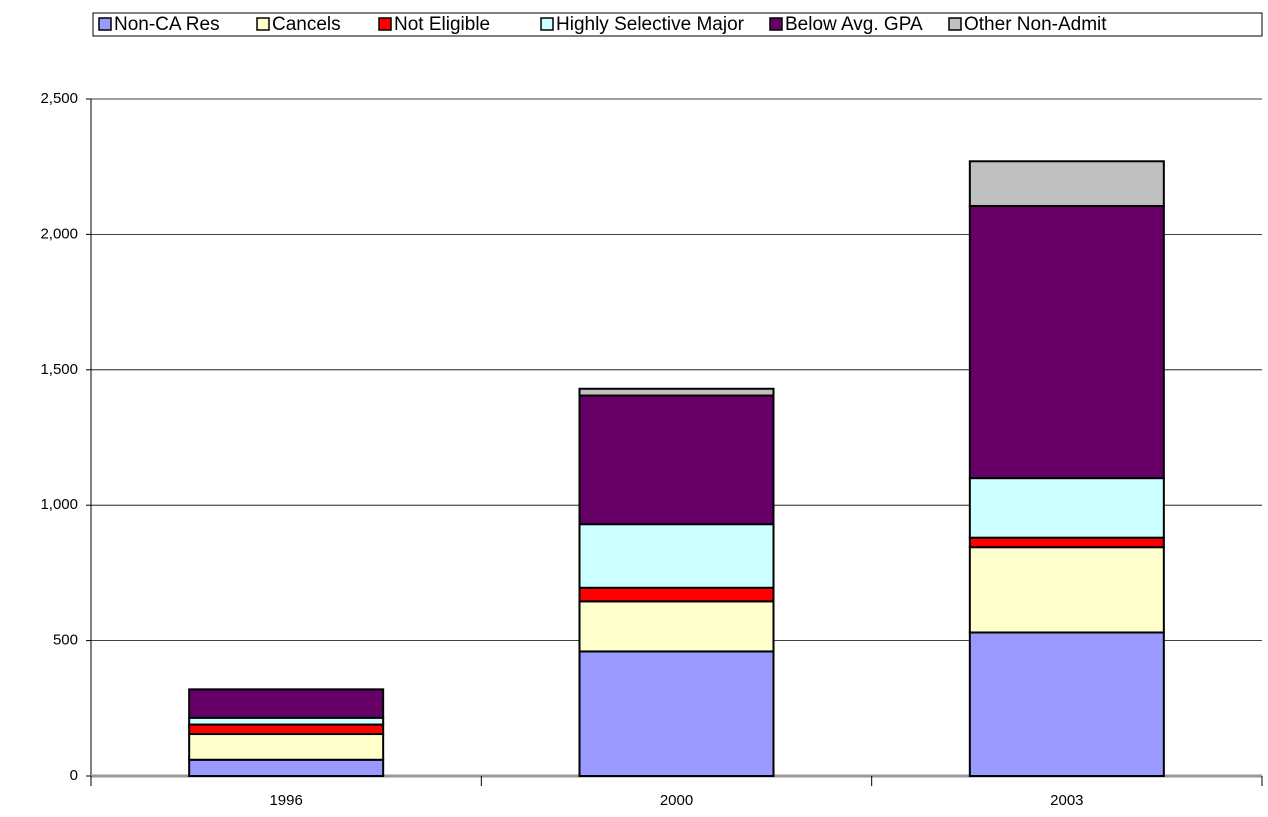  What do you see at coordinates (650, 24) in the screenshot?
I see `legend-label: Highly Selective Major` at bounding box center [650, 24].